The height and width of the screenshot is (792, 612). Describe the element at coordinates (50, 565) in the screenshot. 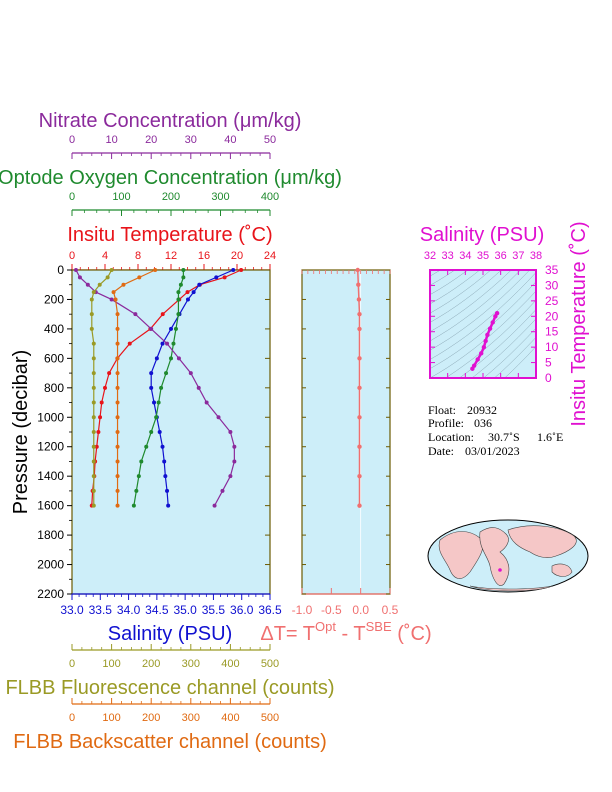

I see `pressure-tick-label: 2000` at that location.